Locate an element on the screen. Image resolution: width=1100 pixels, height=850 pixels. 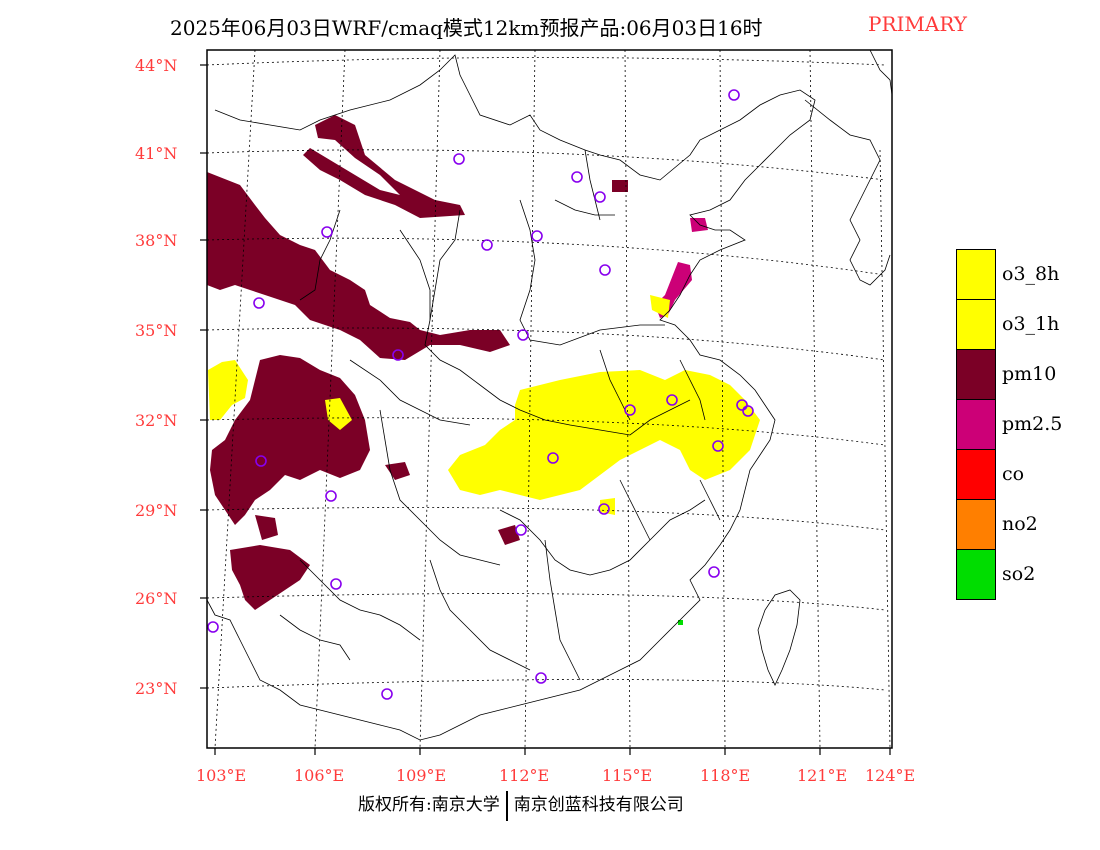
legend-label: pm10 is located at coordinates (1029, 374).